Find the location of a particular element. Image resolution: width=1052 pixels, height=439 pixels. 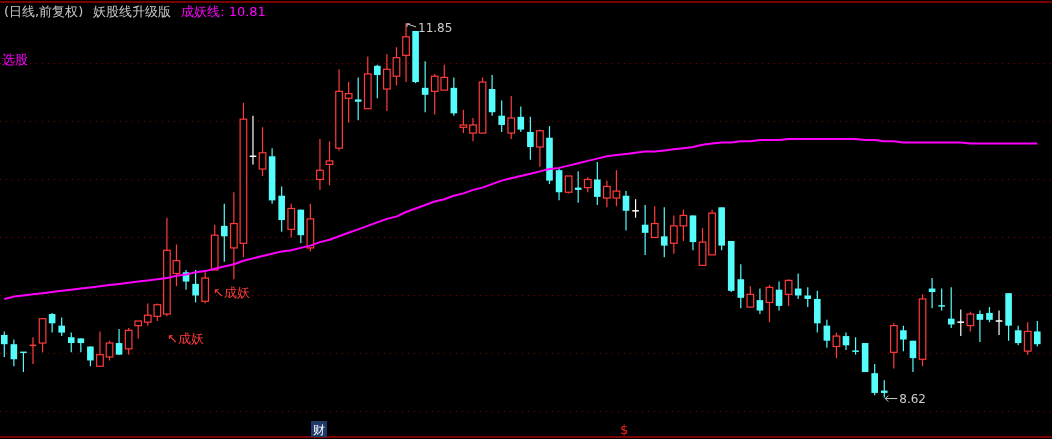

chart-subtitle: 妖股线升级版 is located at coordinates (132, 11).